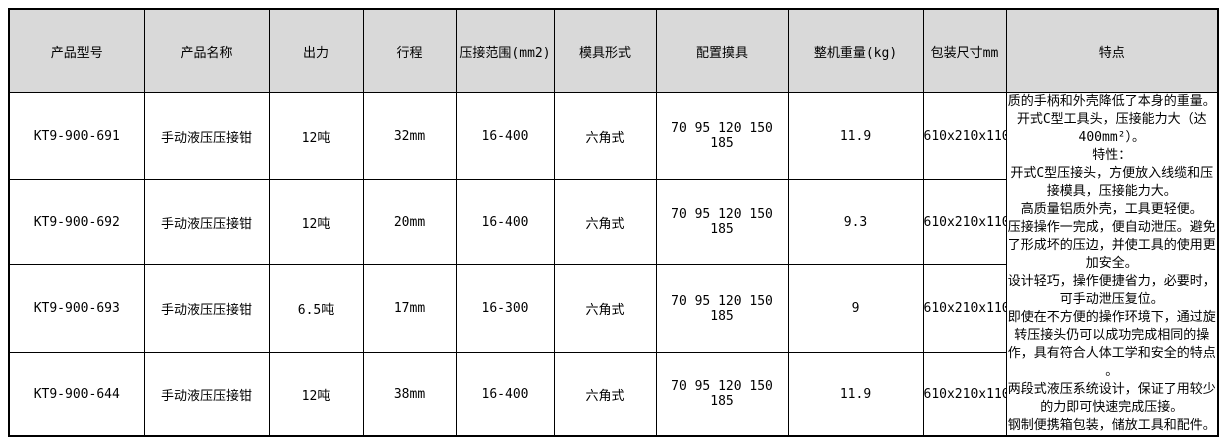  Describe the element at coordinates (409, 222) in the screenshot. I see `cell-stroke: 20mm` at that location.